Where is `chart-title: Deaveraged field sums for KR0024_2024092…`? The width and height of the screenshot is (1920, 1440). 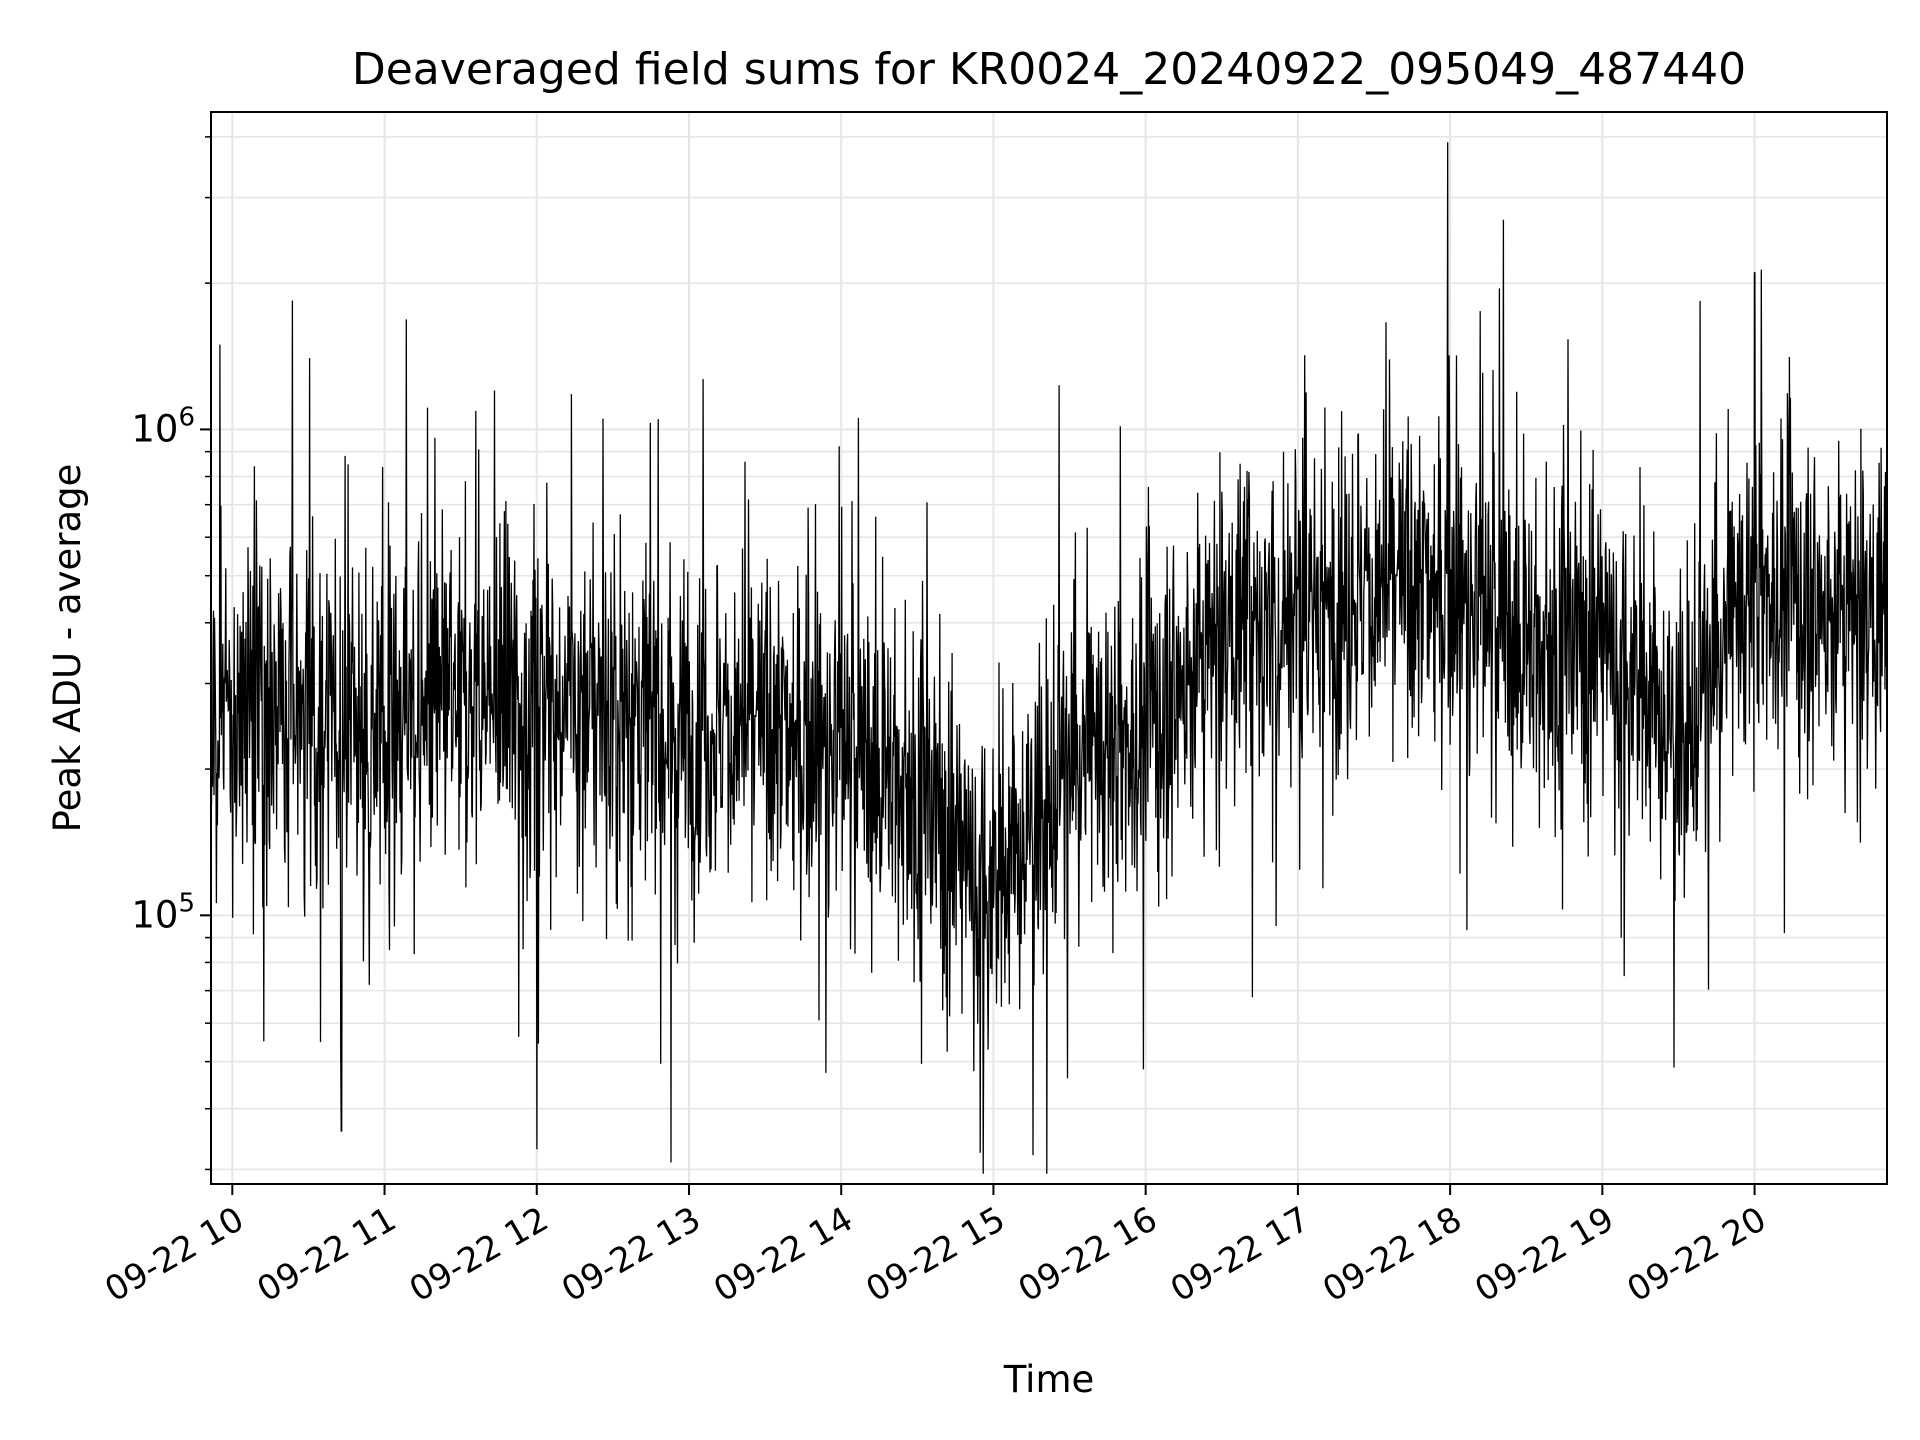
chart-title: Deaveraged field sums for KR0024_2024092… is located at coordinates (1049, 69).